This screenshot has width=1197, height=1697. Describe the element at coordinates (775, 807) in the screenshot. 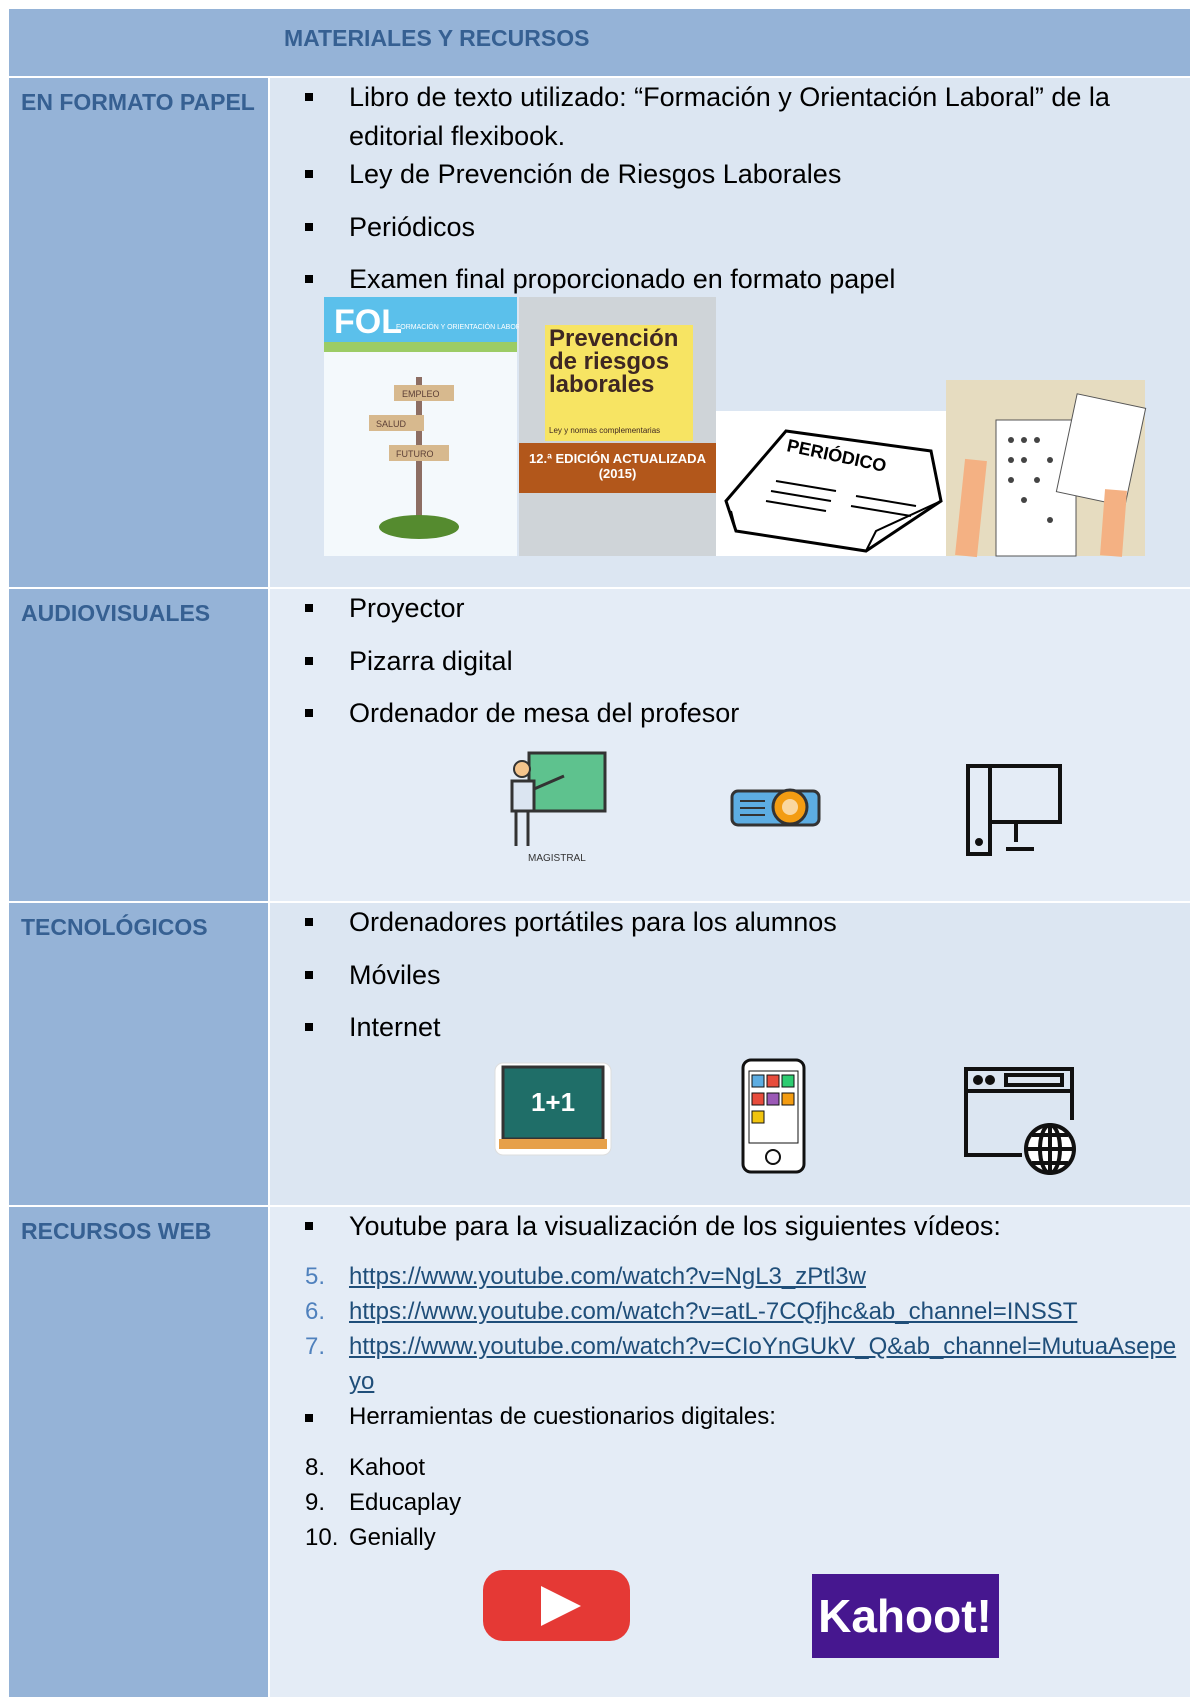

I see `projector-icon` at that location.